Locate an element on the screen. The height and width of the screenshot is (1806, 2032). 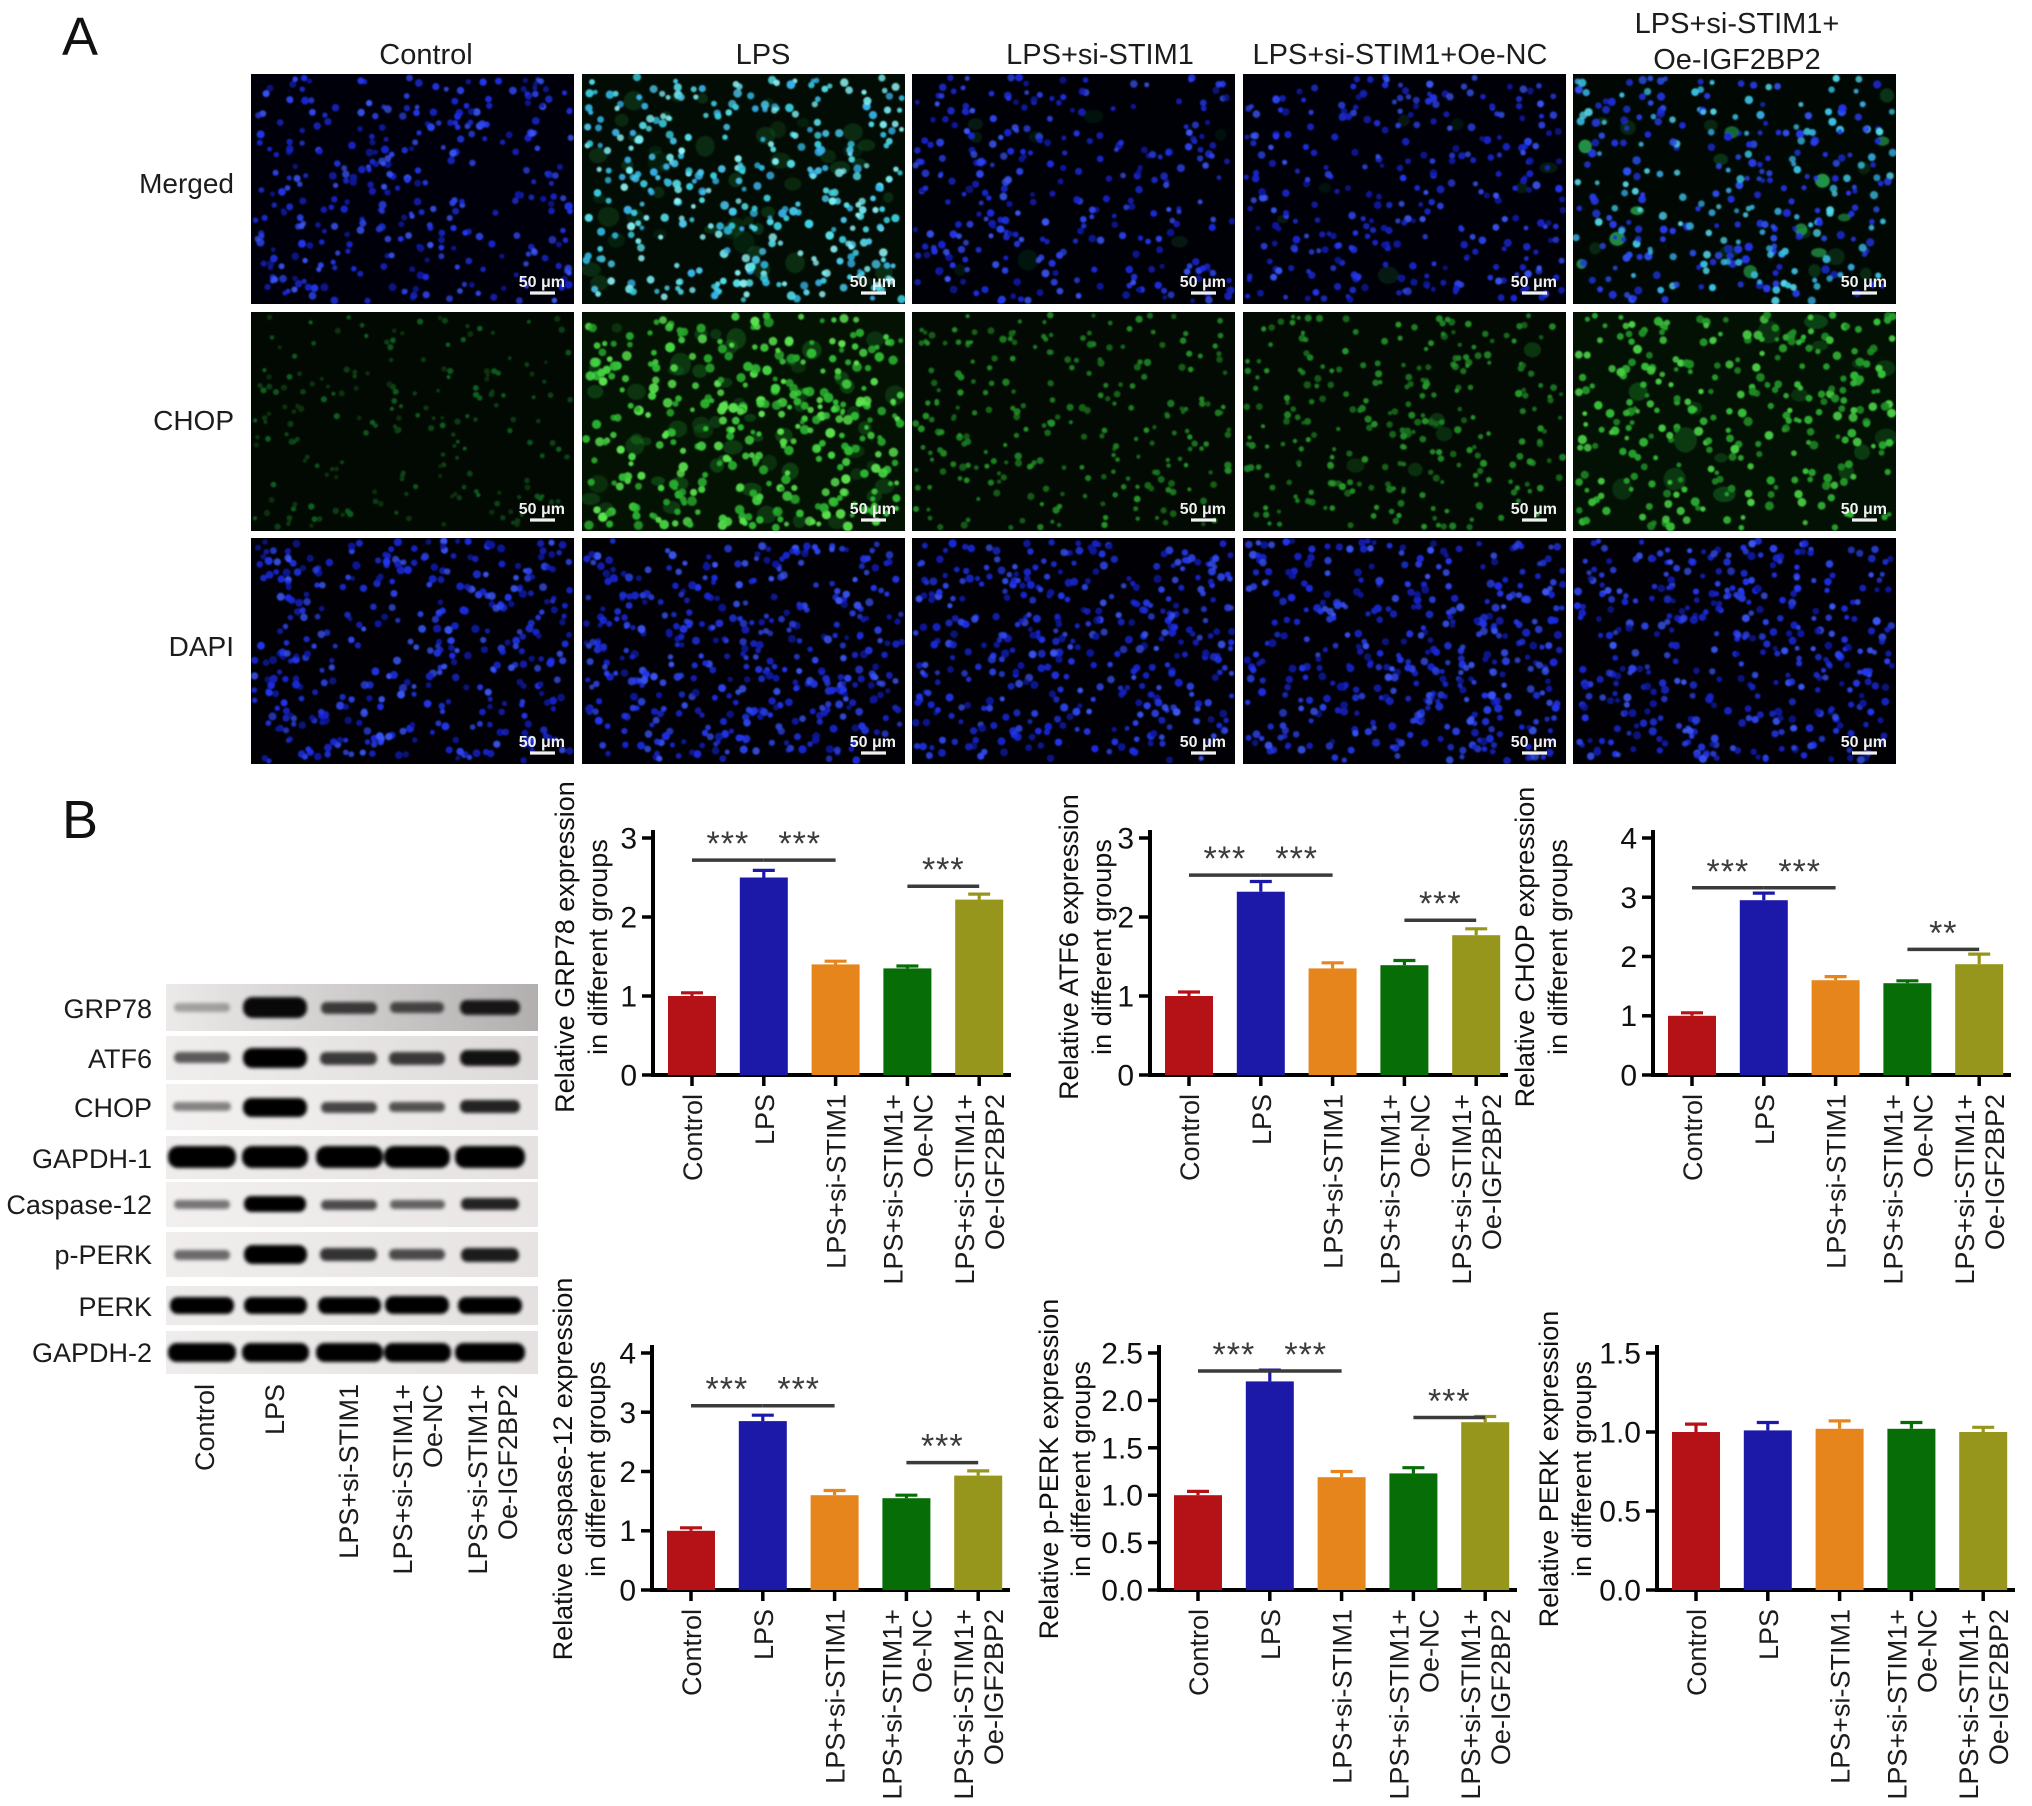
svg-text: DAPI is located at coordinates (201, 646).